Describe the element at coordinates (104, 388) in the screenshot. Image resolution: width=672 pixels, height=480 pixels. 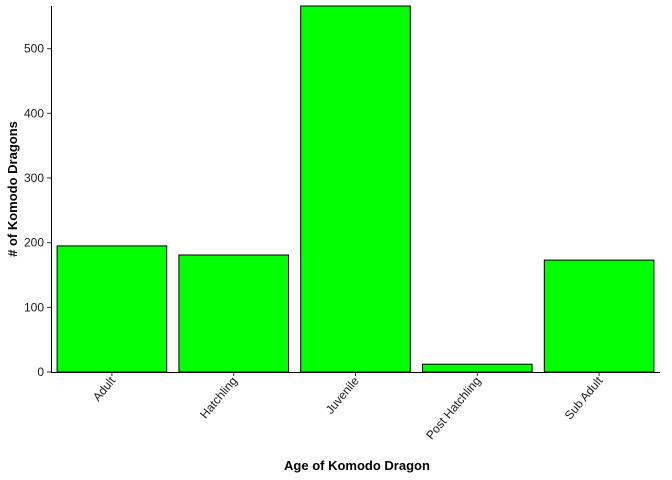
I see `x-tick-label: Adult` at that location.